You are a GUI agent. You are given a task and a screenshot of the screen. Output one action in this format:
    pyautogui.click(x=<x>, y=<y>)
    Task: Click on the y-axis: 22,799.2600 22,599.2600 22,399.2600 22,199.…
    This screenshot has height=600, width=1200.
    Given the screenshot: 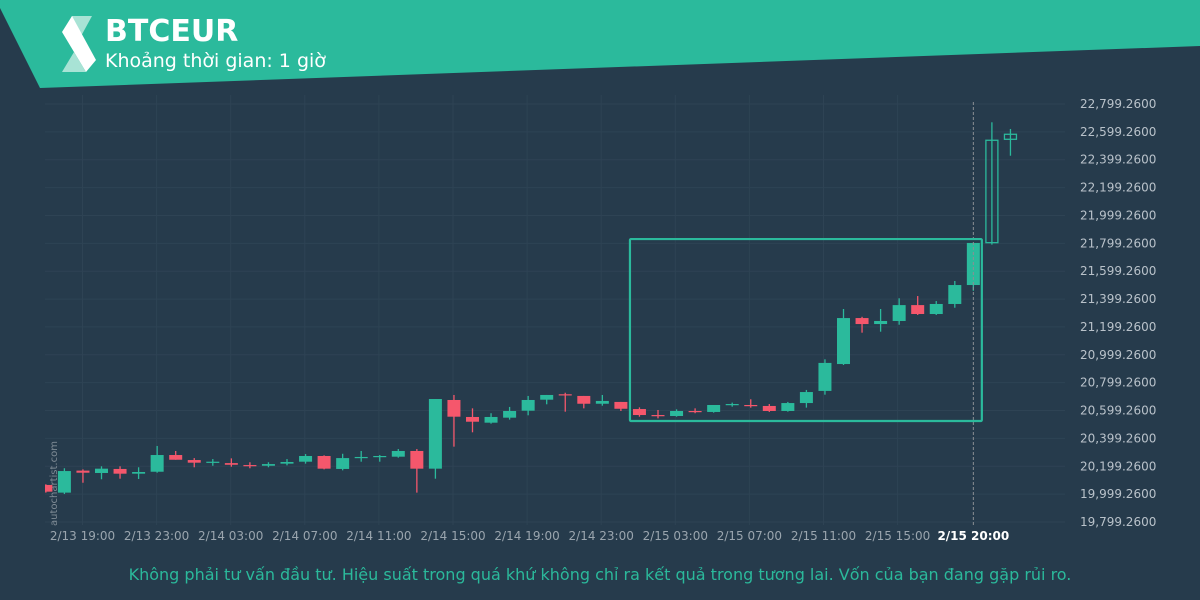 What is the action you would take?
    pyautogui.click(x=1118, y=313)
    